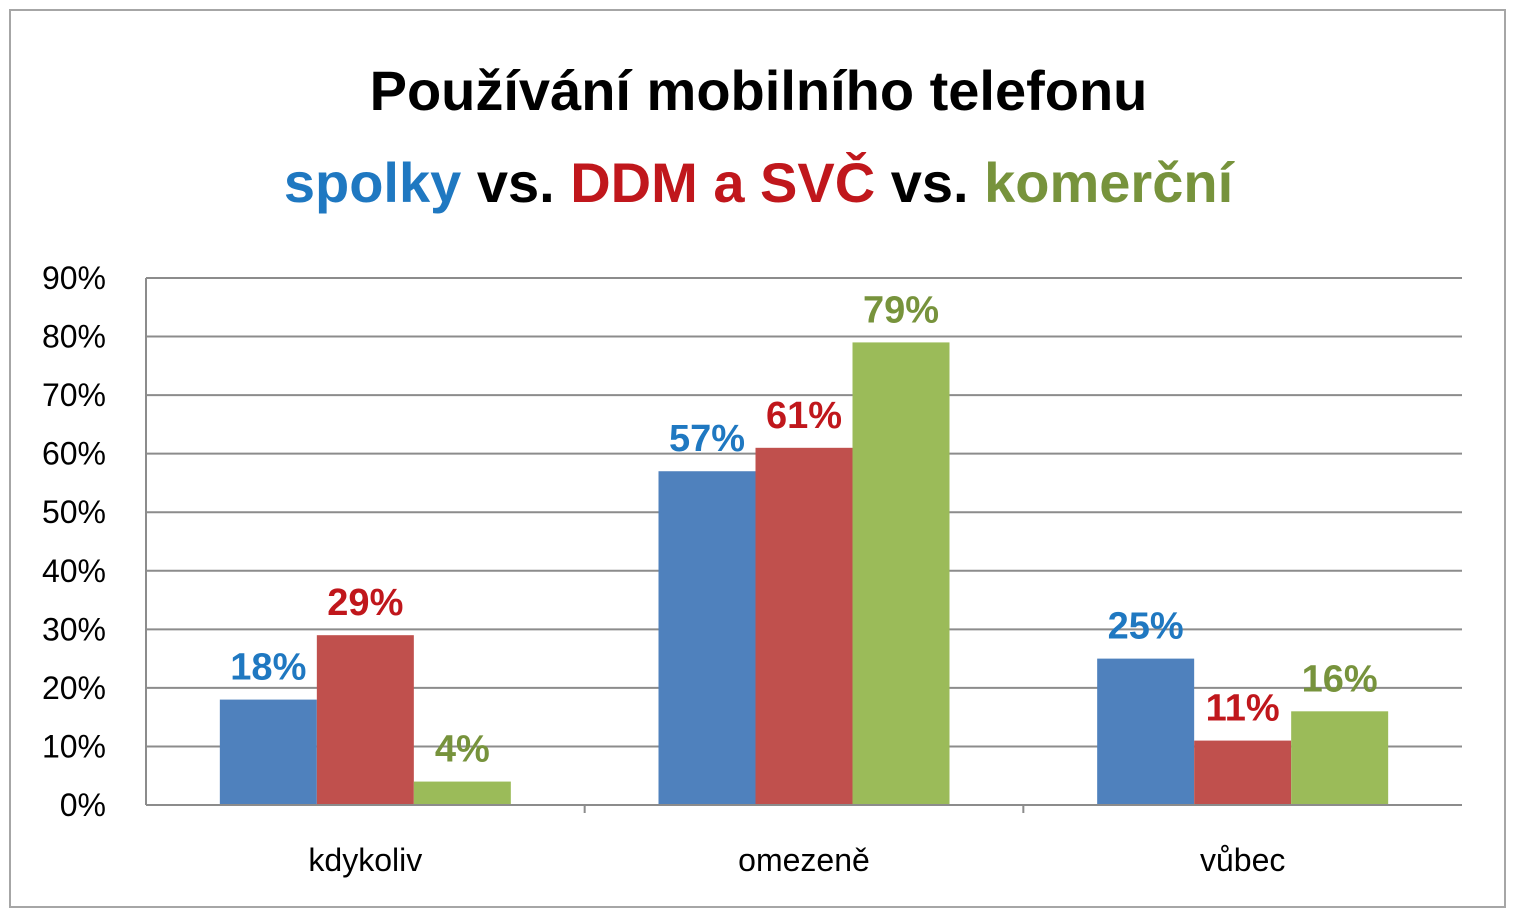 The image size is (1517, 921). What do you see at coordinates (268, 668) in the screenshot?
I see `data-label: 18%` at bounding box center [268, 668].